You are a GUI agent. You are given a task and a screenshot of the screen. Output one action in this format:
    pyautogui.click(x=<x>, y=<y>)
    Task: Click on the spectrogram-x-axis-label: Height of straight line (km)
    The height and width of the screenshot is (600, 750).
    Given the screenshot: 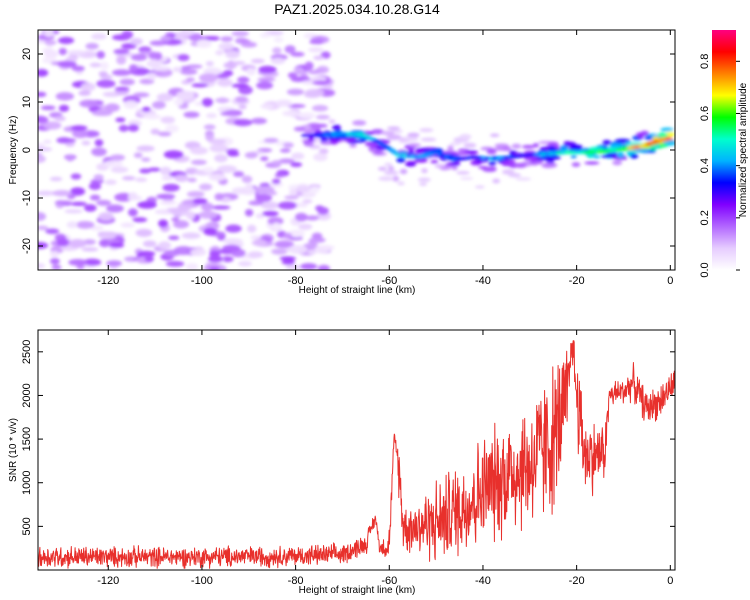 What is the action you would take?
    pyautogui.click(x=357, y=290)
    